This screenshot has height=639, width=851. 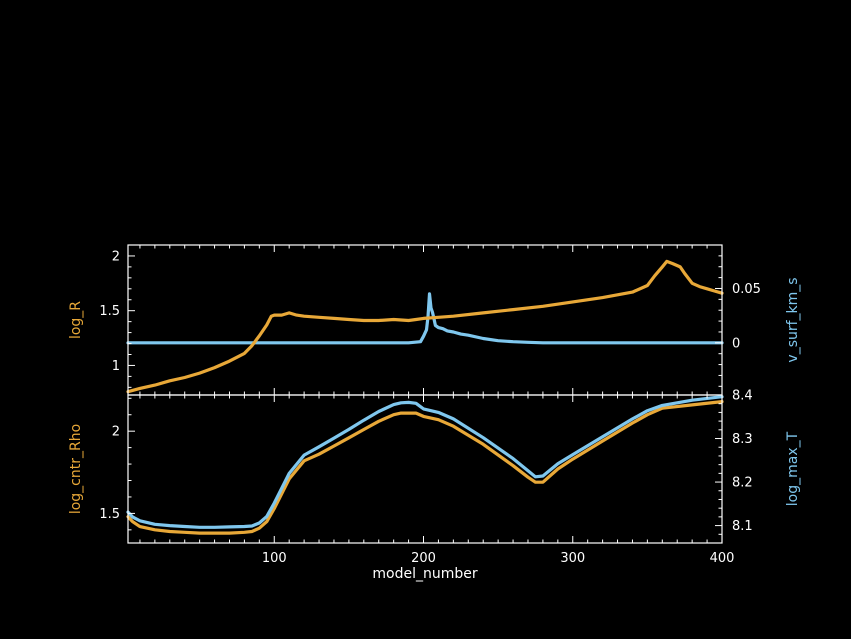 I want to click on v-surf-km-s-series-line, so click(x=425, y=318).